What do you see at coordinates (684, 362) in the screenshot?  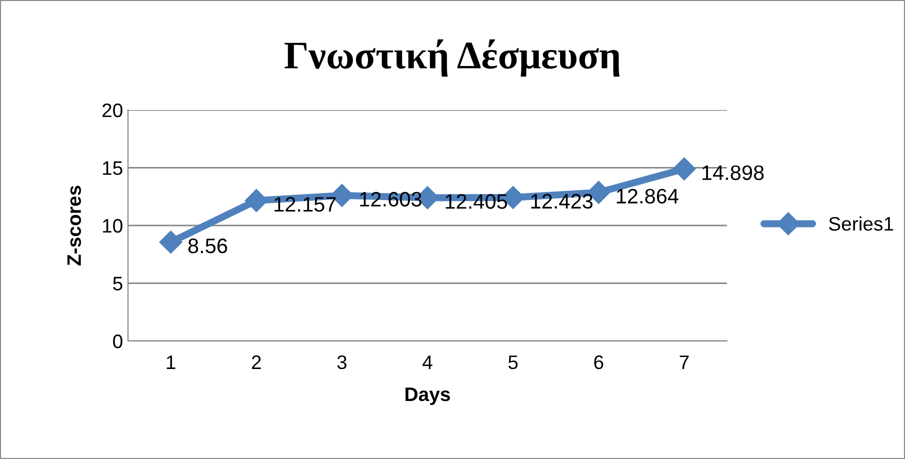 I see `x-tick-label: 7` at bounding box center [684, 362].